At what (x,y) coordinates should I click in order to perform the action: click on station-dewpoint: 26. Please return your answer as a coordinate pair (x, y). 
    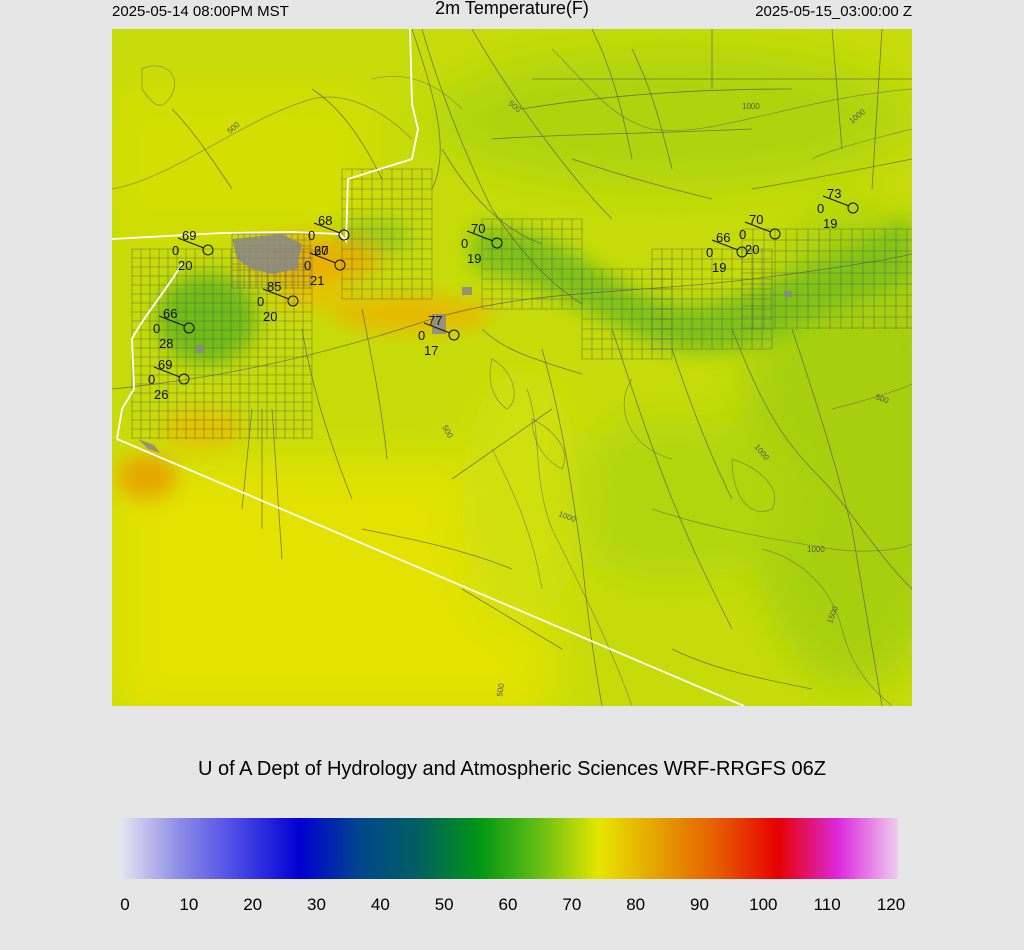
    Looking at the image, I should click on (161, 394).